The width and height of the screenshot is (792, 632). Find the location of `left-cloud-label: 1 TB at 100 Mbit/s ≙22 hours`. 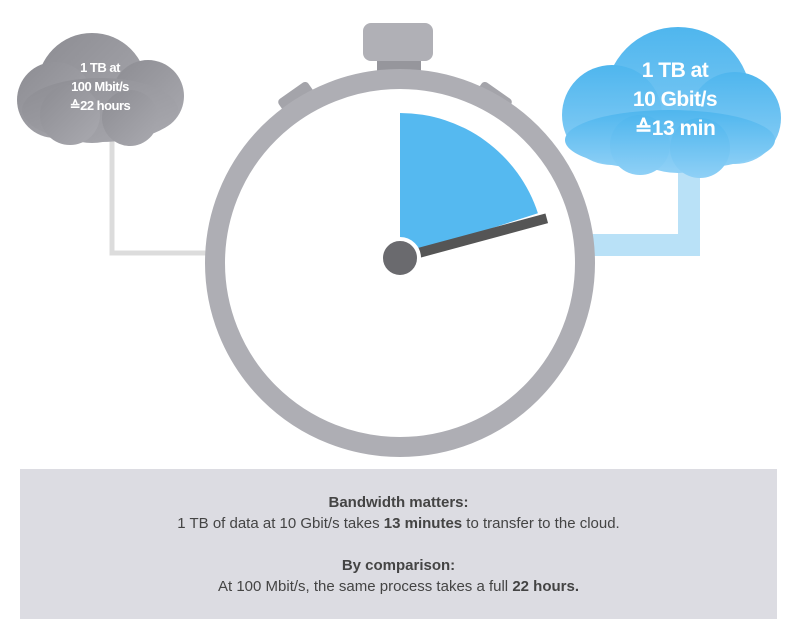

left-cloud-label: 1 TB at 100 Mbit/s ≙22 hours is located at coordinates (100, 86).